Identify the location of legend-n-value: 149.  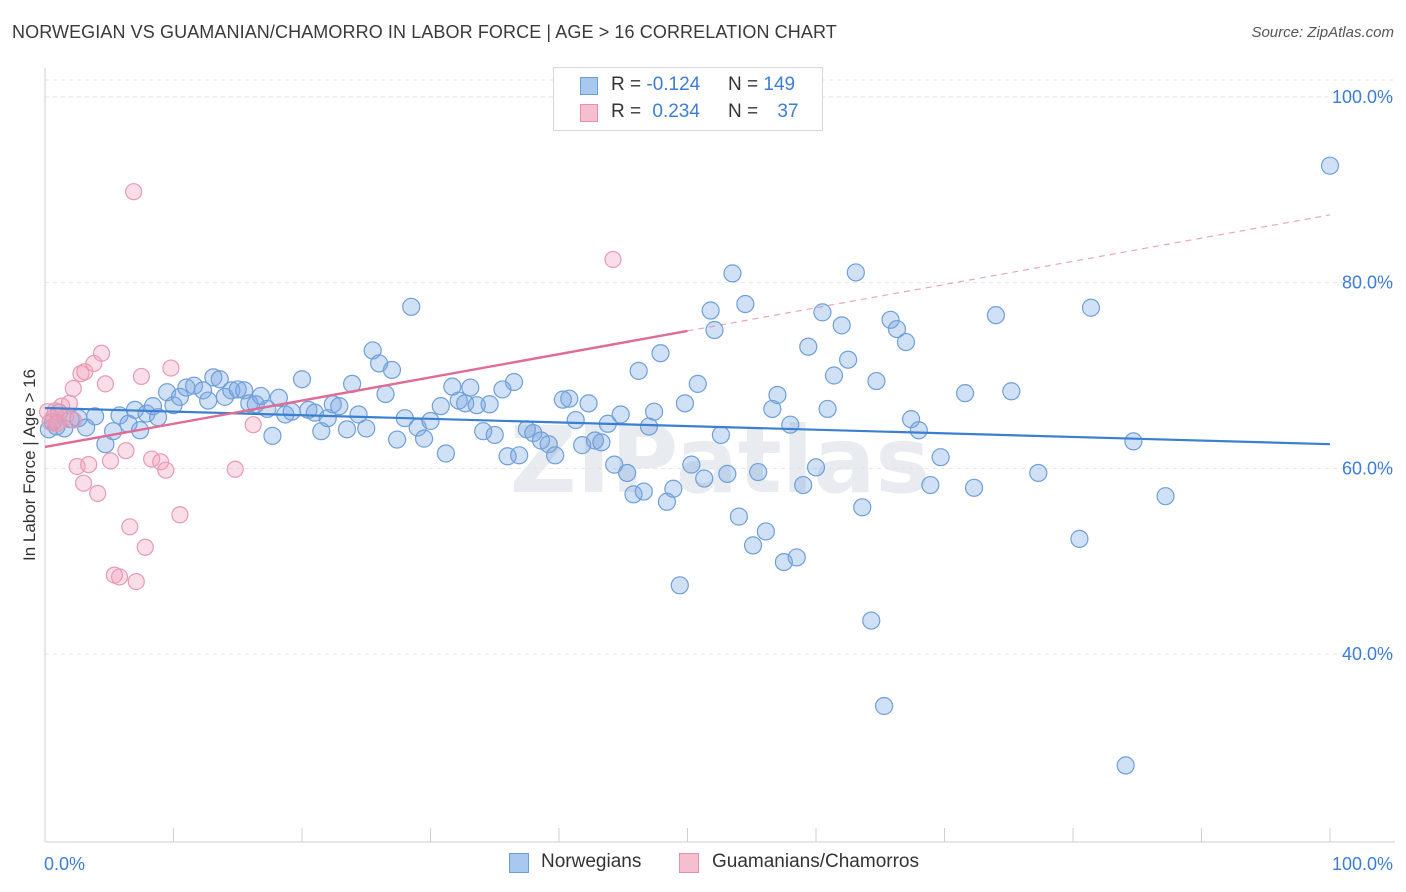
(779, 84).